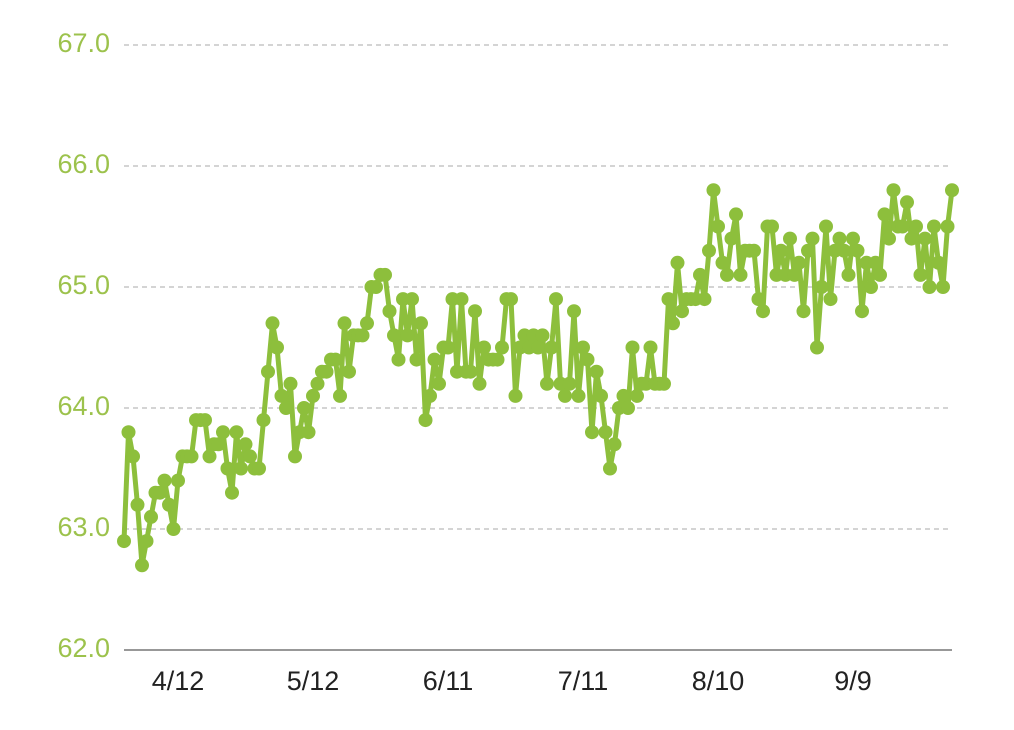 Image resolution: width=1014 pixels, height=730 pixels. What do you see at coordinates (718, 681) in the screenshot?
I see `x-tick-label: 8/10` at bounding box center [718, 681].